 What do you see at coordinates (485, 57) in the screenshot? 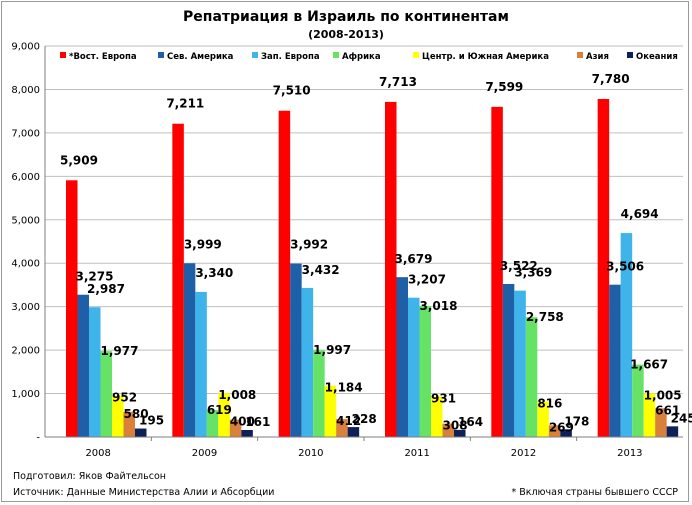
I see `legend-label: Центр. и Южная Америка` at bounding box center [485, 57].